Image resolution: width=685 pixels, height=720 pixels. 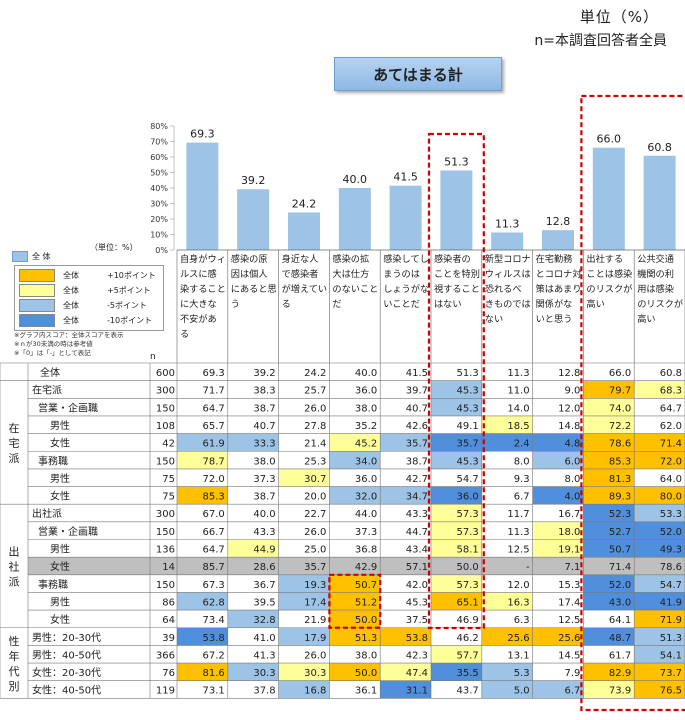 What do you see at coordinates (518, 426) in the screenshot?
I see `table-value: 18.5` at bounding box center [518, 426].